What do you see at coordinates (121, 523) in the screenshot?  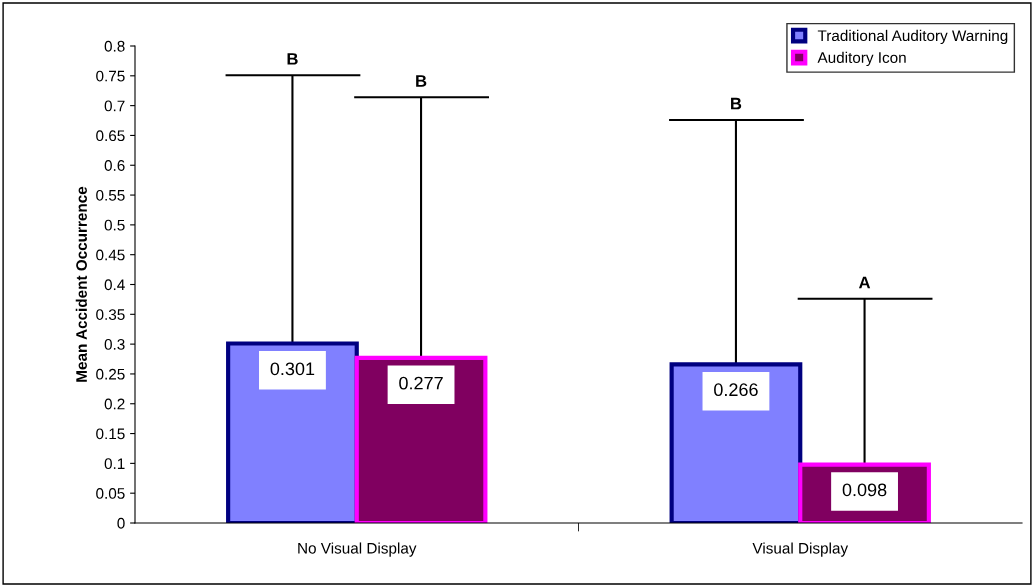 I see `y-tick-label: 0` at bounding box center [121, 523].